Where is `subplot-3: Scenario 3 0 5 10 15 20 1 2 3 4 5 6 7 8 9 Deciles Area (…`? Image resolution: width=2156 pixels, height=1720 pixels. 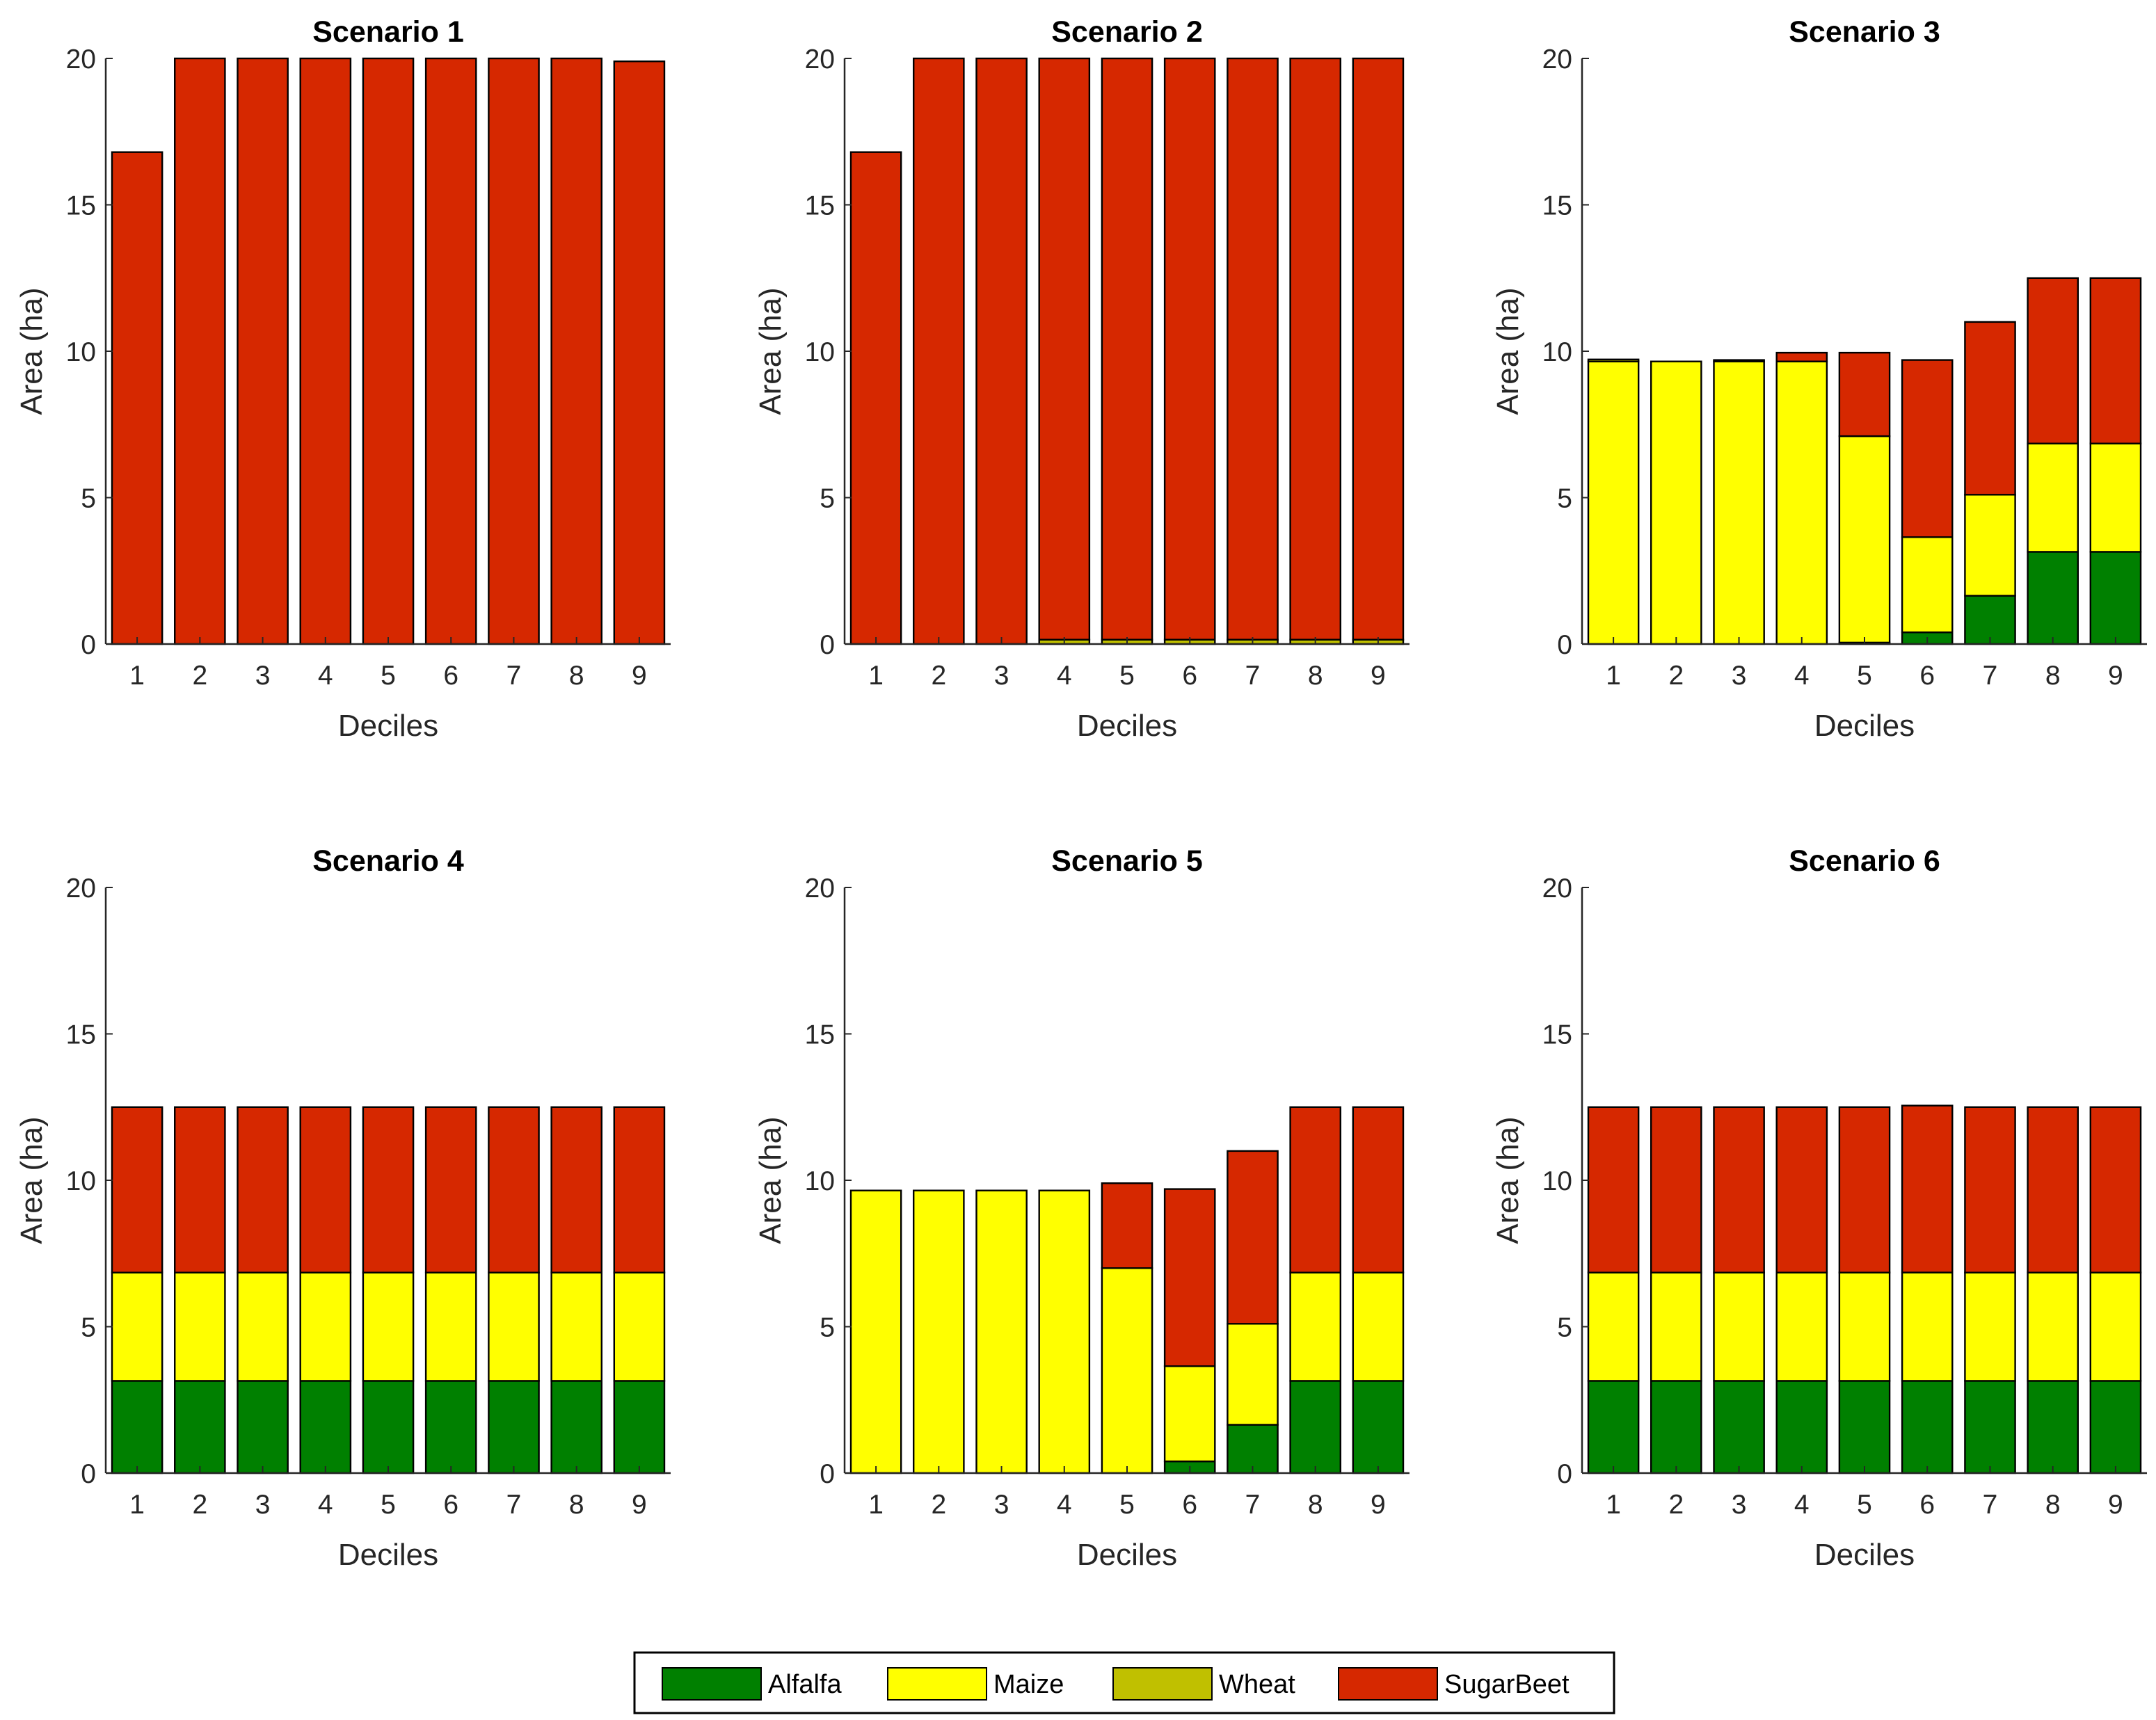
subplot-3: Scenario 3 0 5 10 15 20 1 2 3 4 5 6 7 8 9 Deciles Area (… is located at coordinates (1819, 379).